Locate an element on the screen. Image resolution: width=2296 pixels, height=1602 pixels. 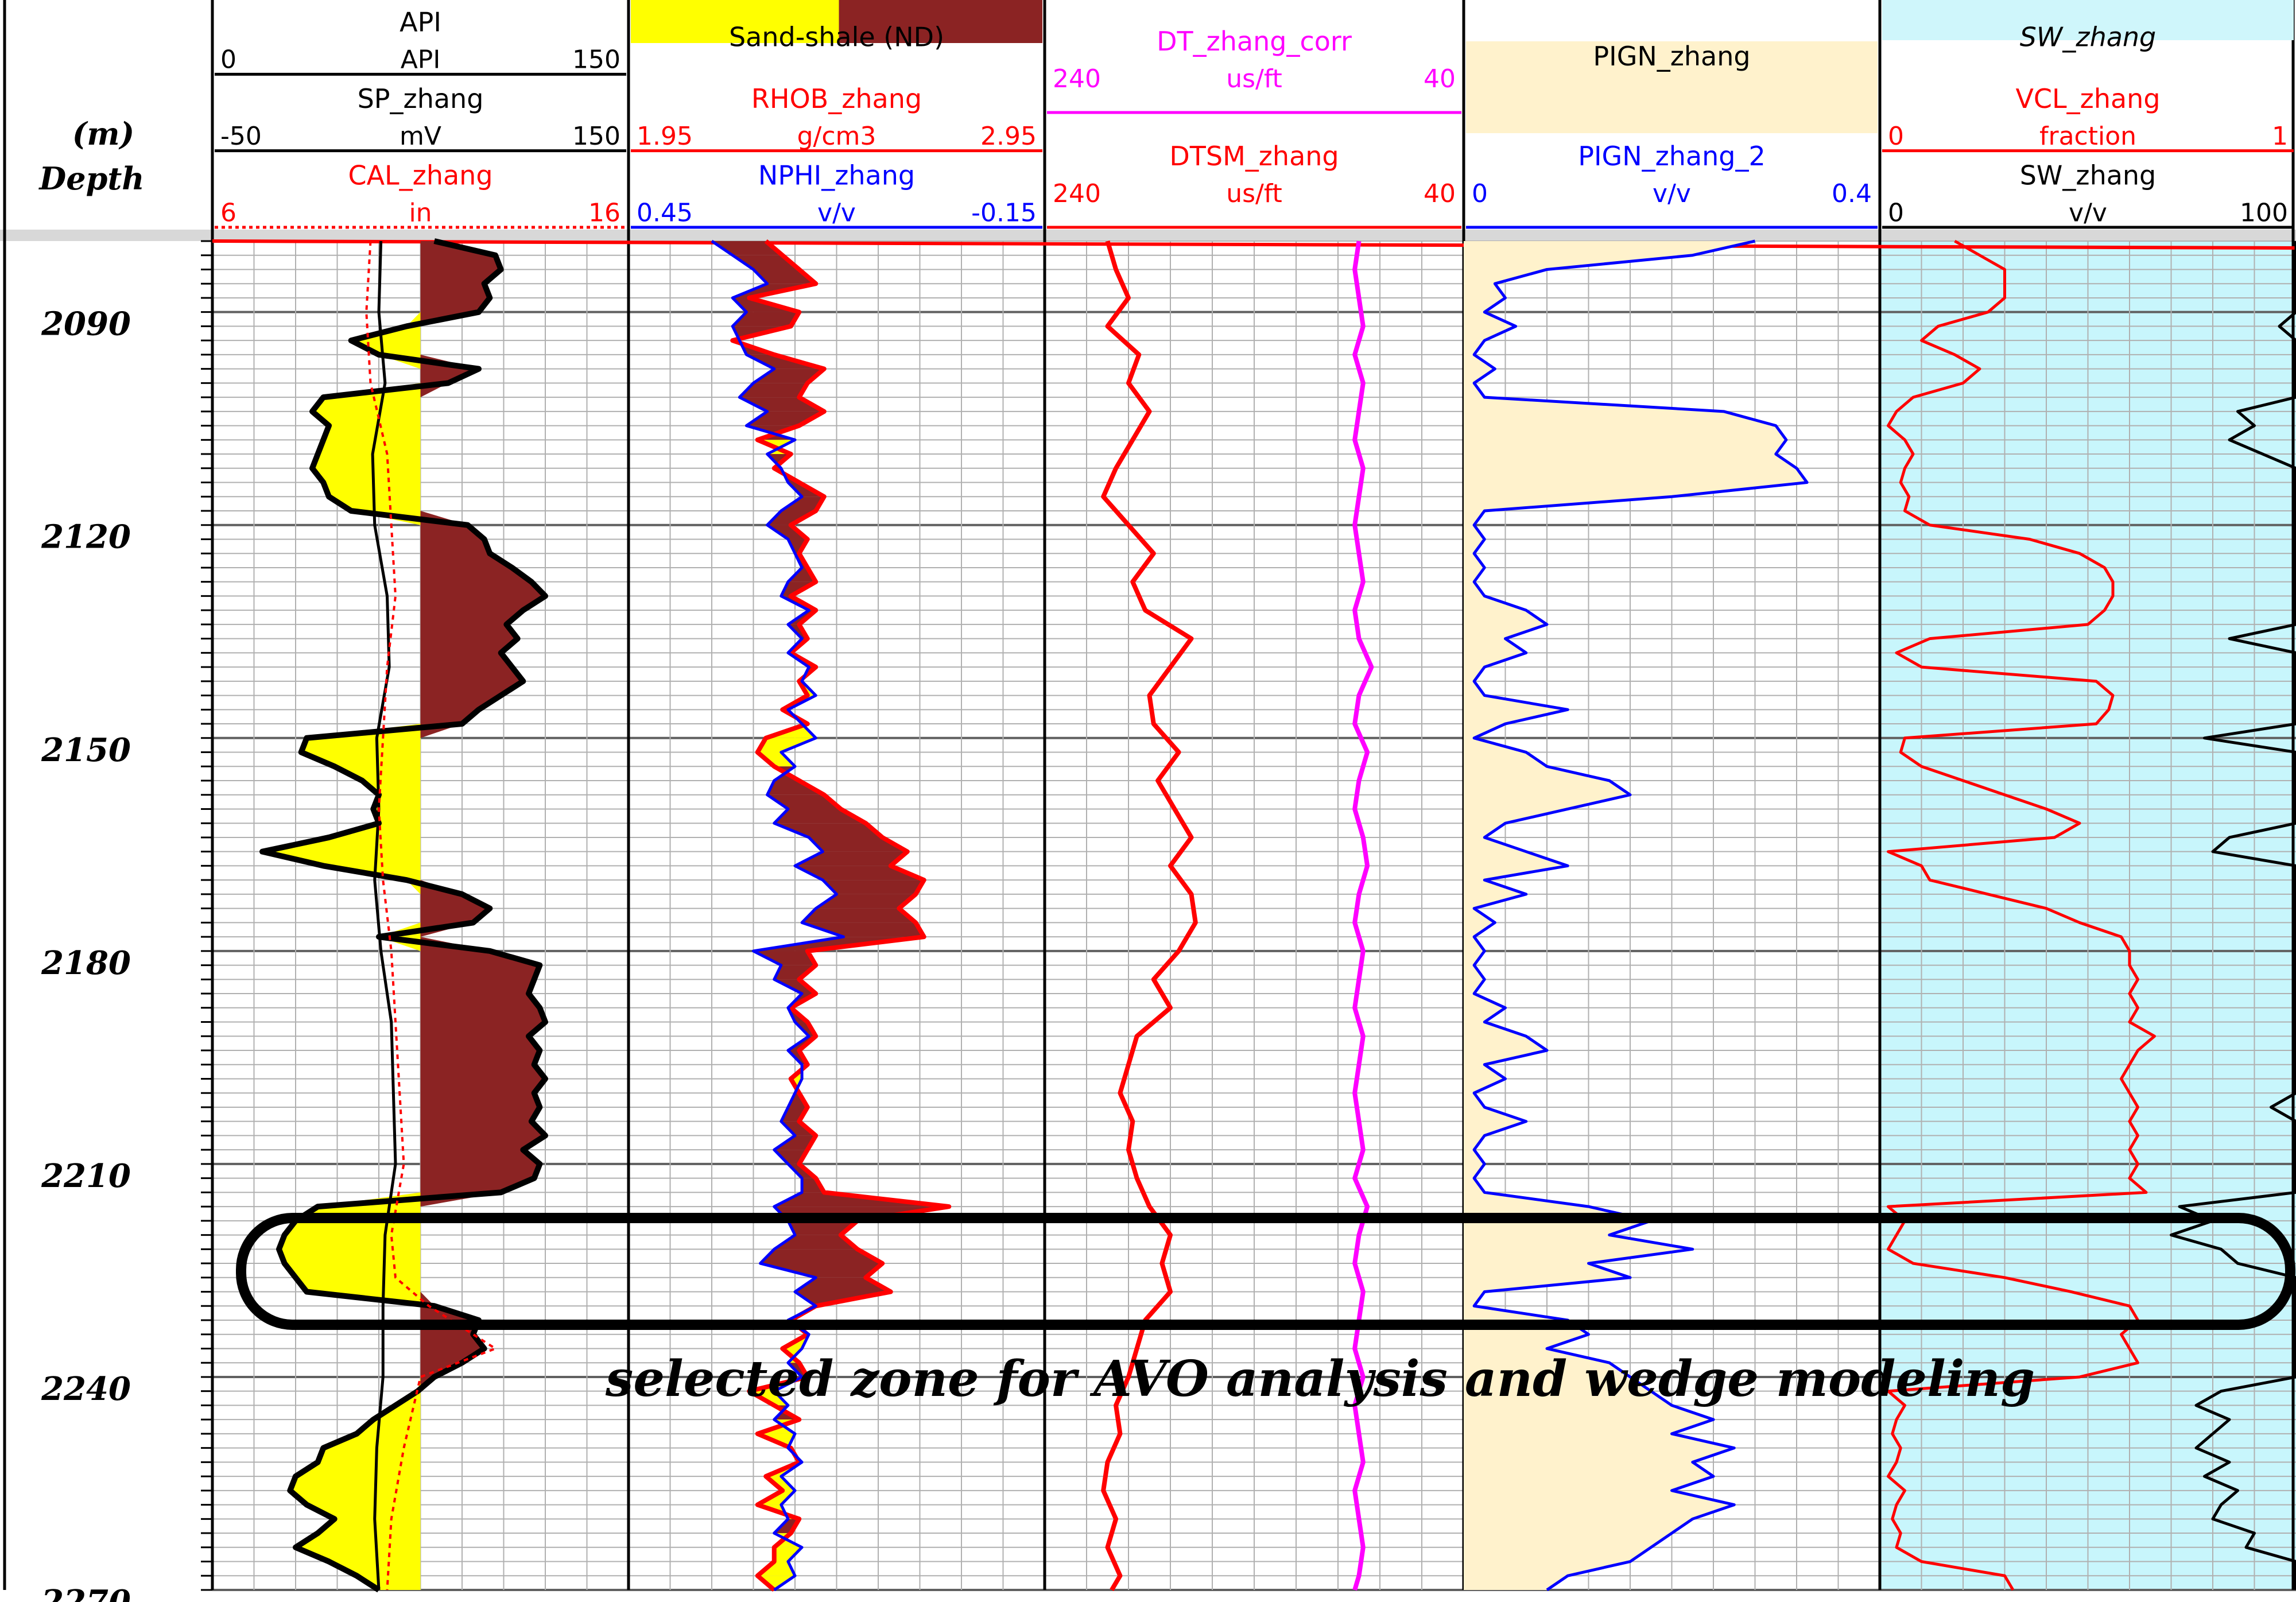
header-scale-unit: fraction is located at coordinates (2087, 136).